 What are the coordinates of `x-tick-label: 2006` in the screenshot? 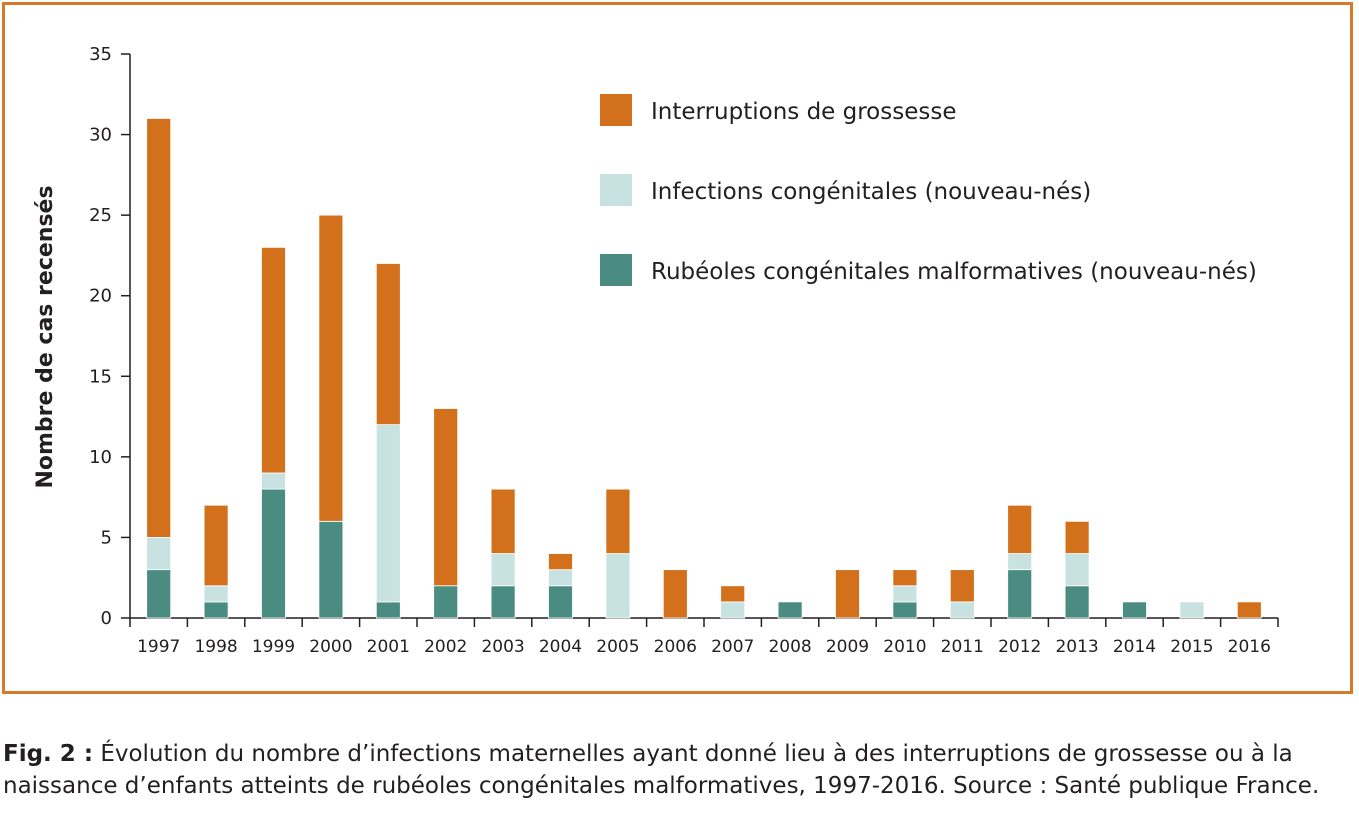 It's located at (675, 647).